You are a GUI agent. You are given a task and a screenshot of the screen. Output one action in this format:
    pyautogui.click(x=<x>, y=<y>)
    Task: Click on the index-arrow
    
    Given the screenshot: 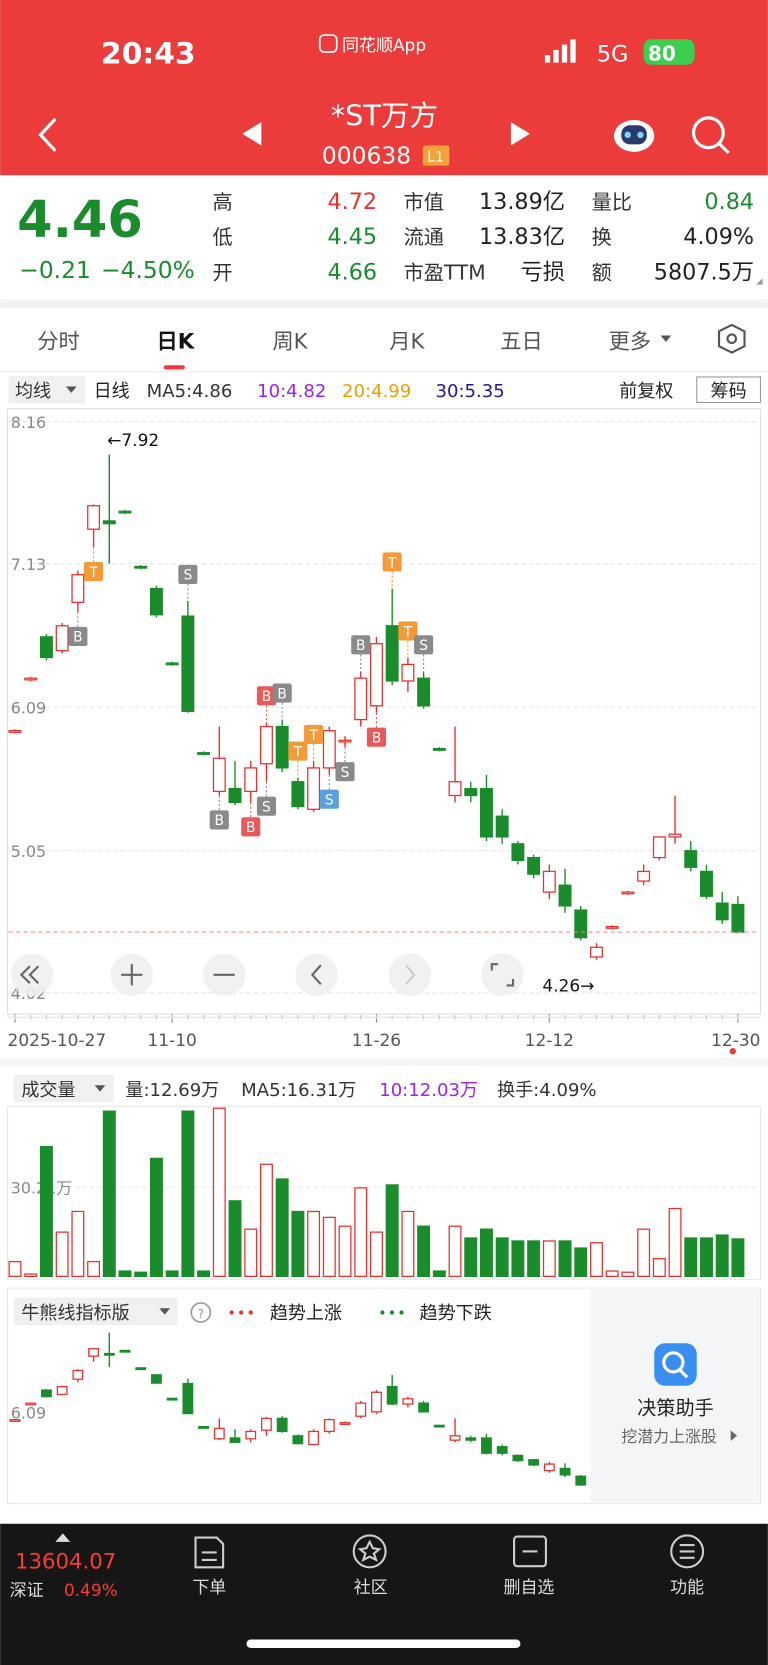 What is the action you would take?
    pyautogui.click(x=63, y=1537)
    